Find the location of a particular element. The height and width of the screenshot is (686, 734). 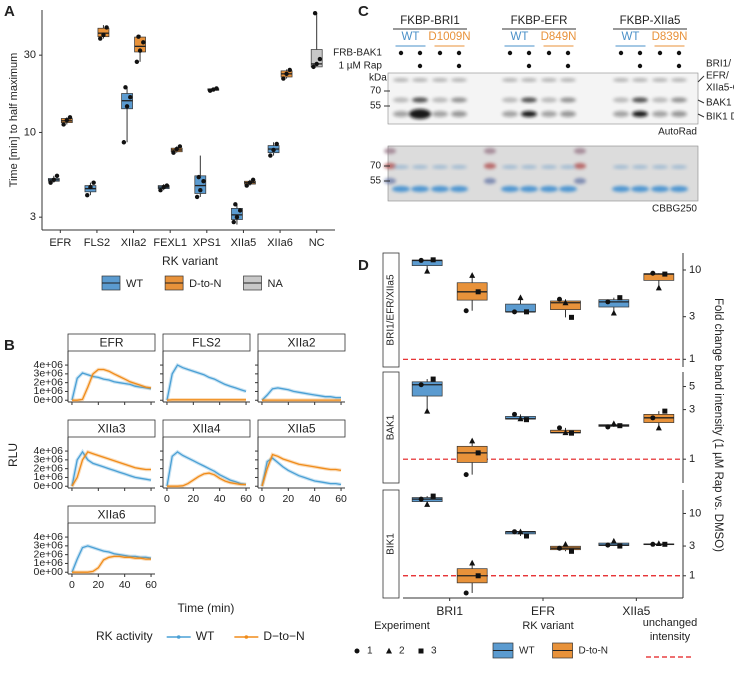

facet-strip-label: XIIa5 is located at coordinates (301, 429).